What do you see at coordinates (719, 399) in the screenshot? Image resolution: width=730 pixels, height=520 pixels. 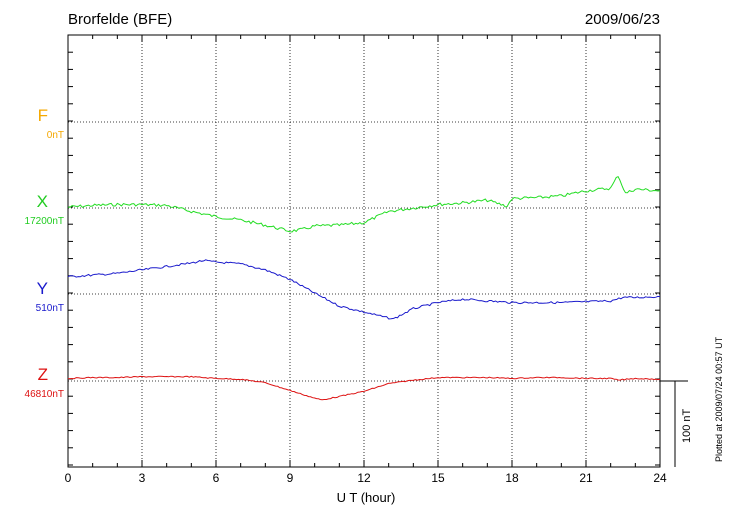 I see `plotted-timestamp: Plotted at 2009/07/24 00:57 UT` at bounding box center [719, 399].